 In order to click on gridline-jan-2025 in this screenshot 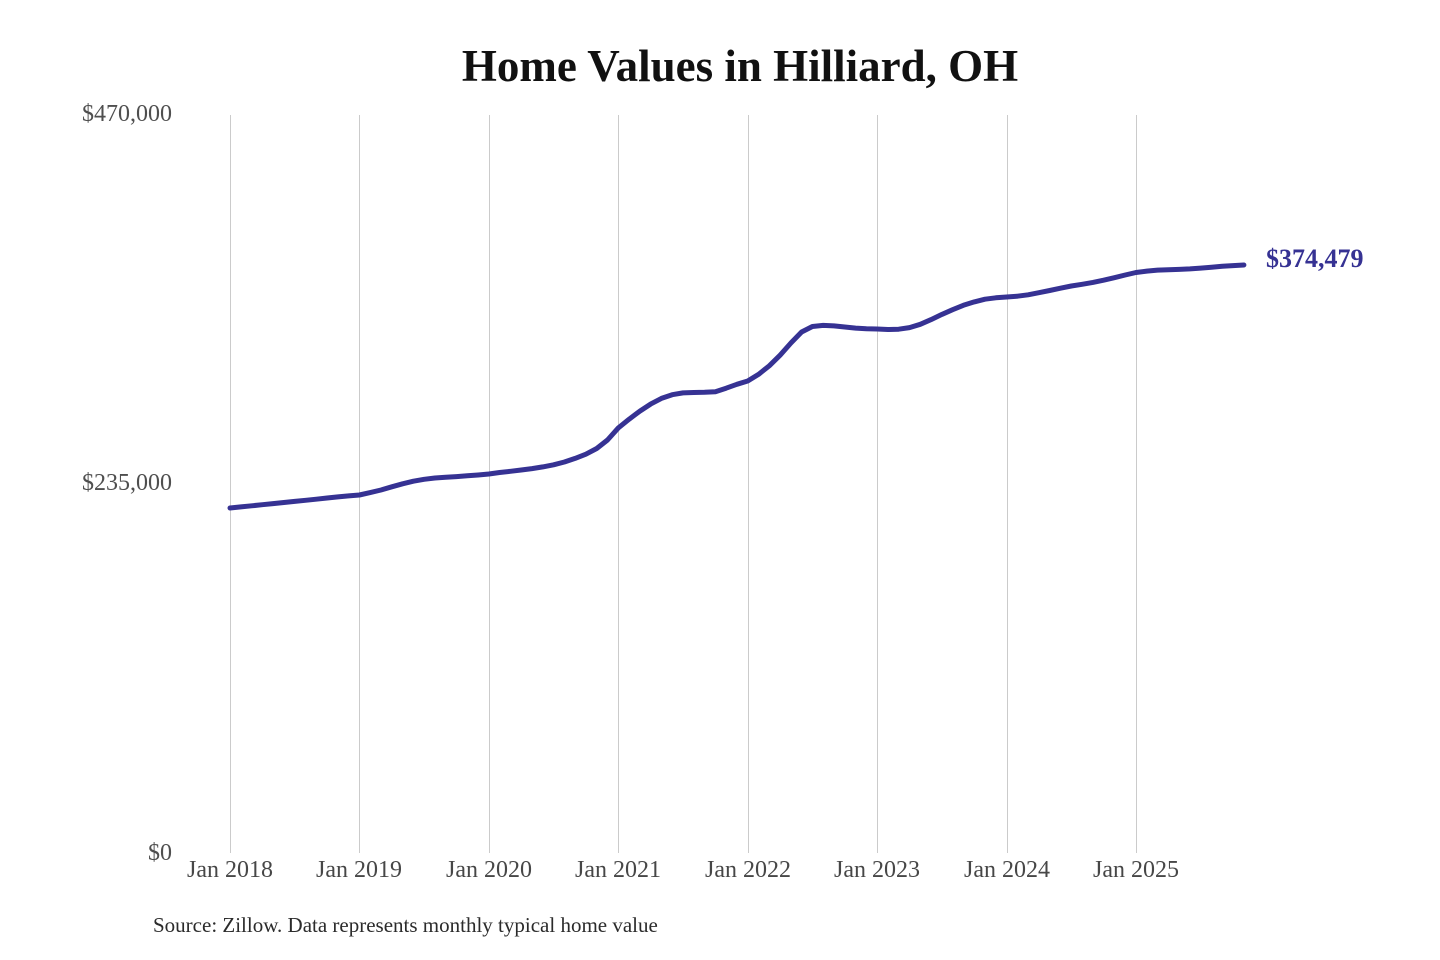, I will do `click(1136, 484)`.